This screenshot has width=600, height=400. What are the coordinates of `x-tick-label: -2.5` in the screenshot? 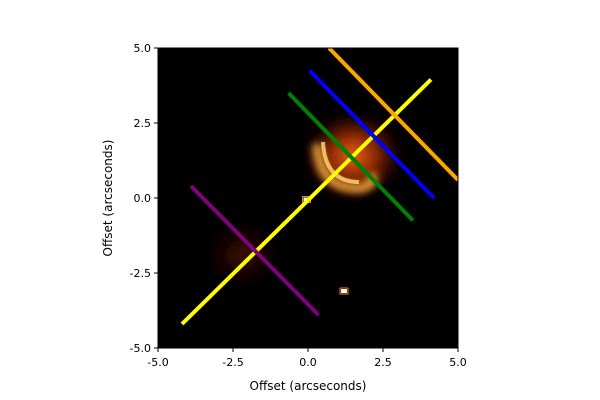 It's located at (232, 362).